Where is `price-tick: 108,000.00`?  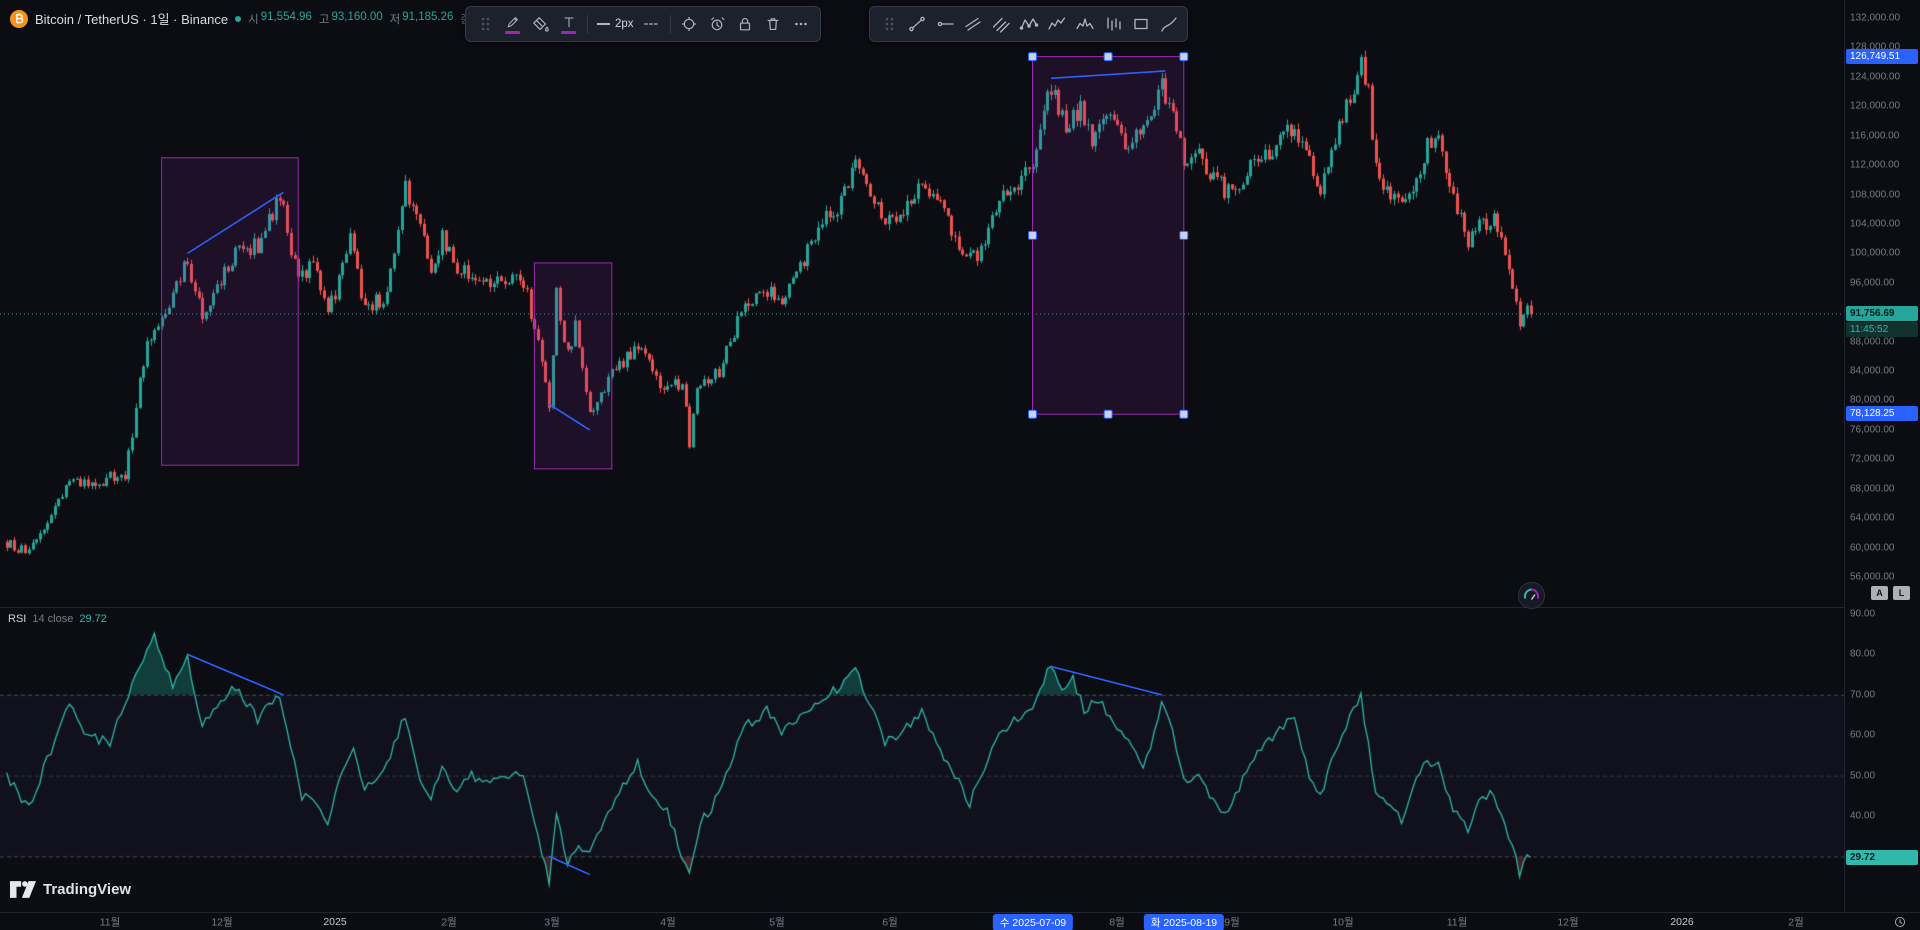
price-tick: 108,000.00 is located at coordinates (1875, 195).